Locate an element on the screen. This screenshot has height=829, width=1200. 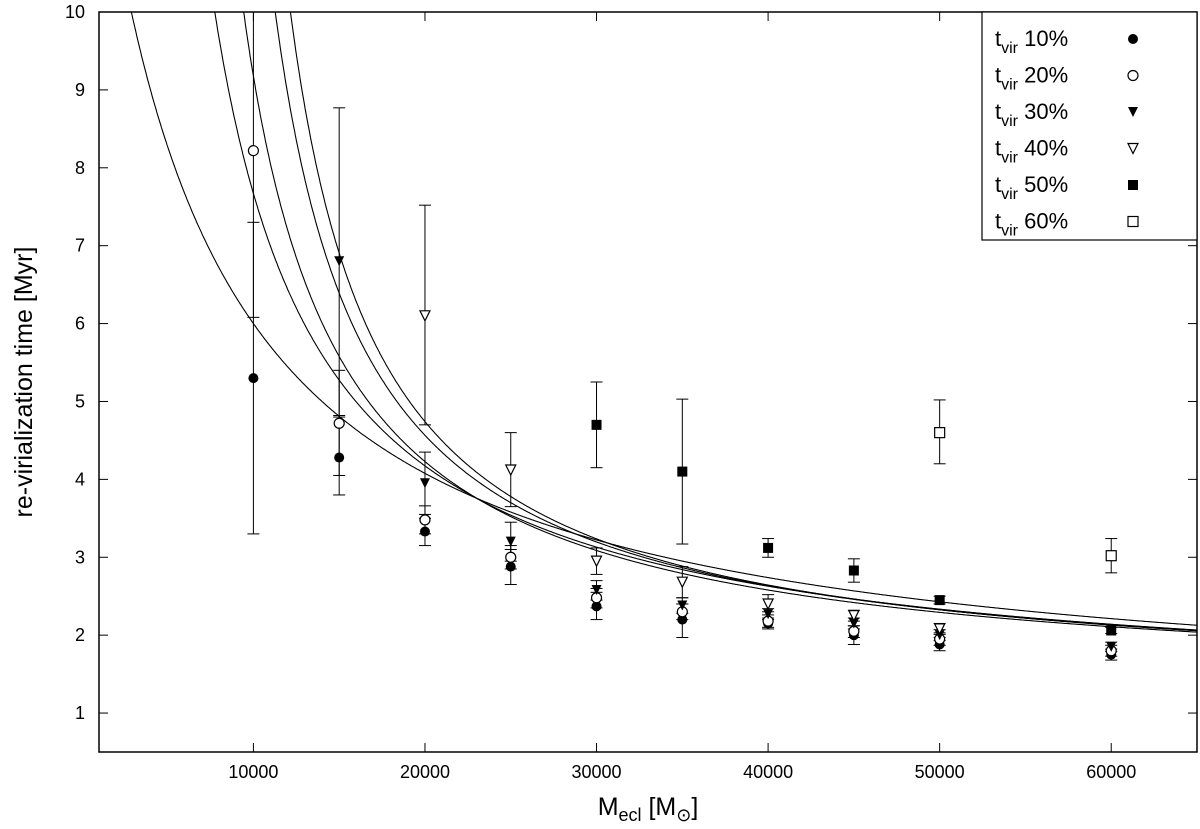
x-axis-title-unit-sub: ⊙ is located at coordinates (683, 815).